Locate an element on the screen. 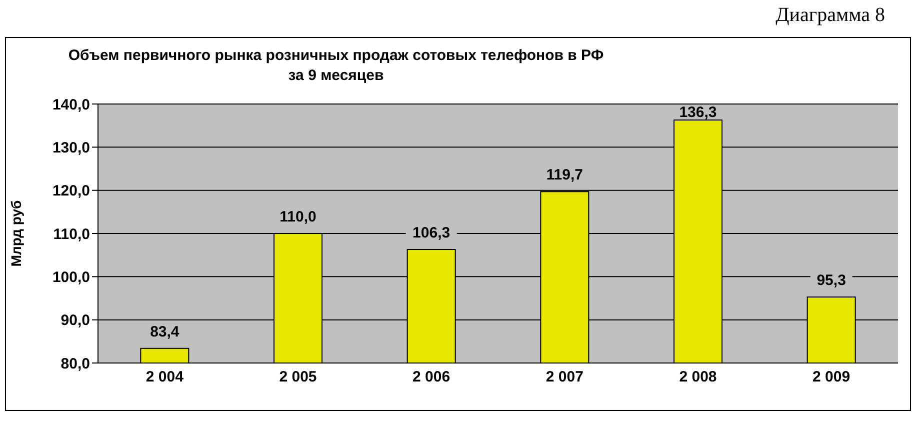 Image resolution: width=921 pixels, height=421 pixels. data-label: 83,4 is located at coordinates (165, 331).